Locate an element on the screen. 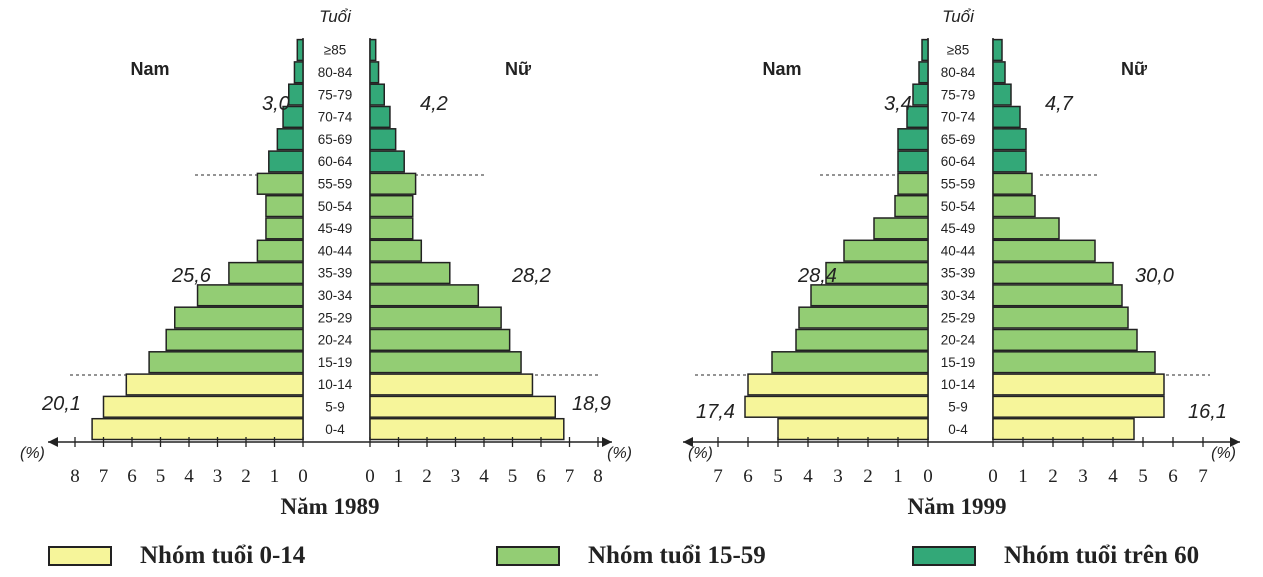  chart-title: Năm 1989 is located at coordinates (329, 506).